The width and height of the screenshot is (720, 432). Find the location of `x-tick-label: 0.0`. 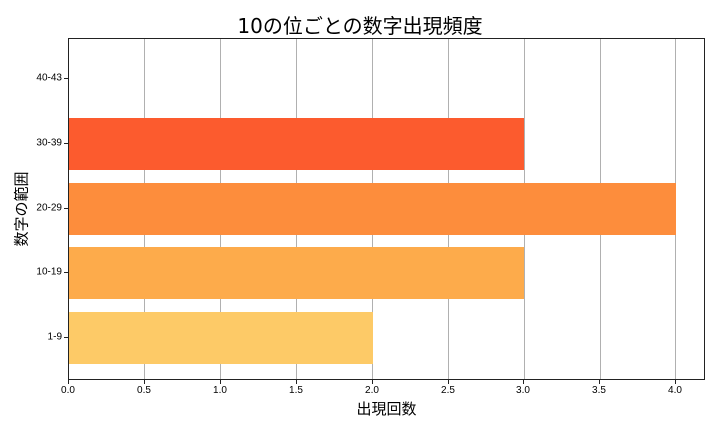

x-tick-label: 0.0 is located at coordinates (68, 390).